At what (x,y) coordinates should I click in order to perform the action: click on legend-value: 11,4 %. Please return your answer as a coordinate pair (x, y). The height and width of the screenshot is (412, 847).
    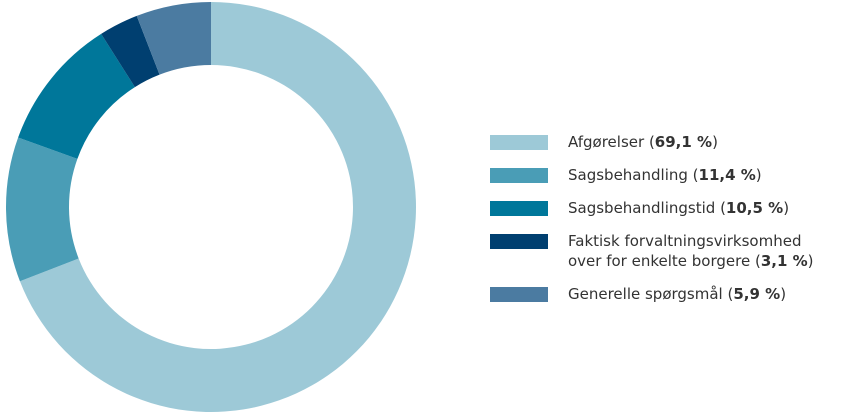
    Looking at the image, I should click on (727, 175).